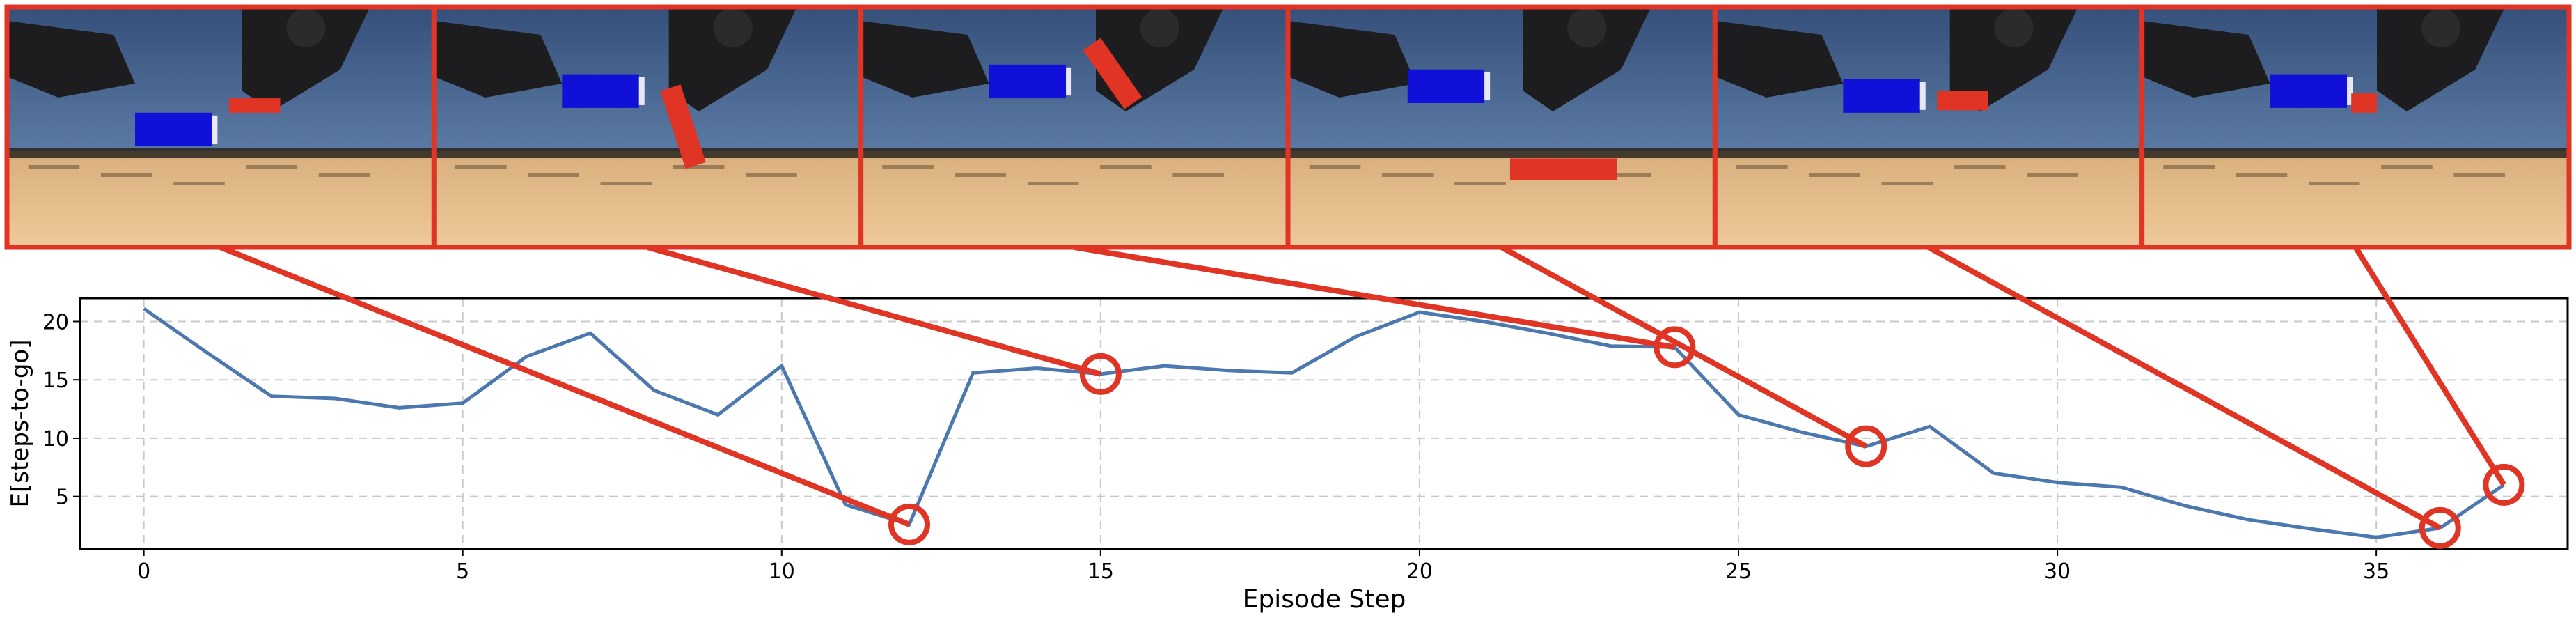  I want to click on x-tick-label: 20, so click(1419, 571).